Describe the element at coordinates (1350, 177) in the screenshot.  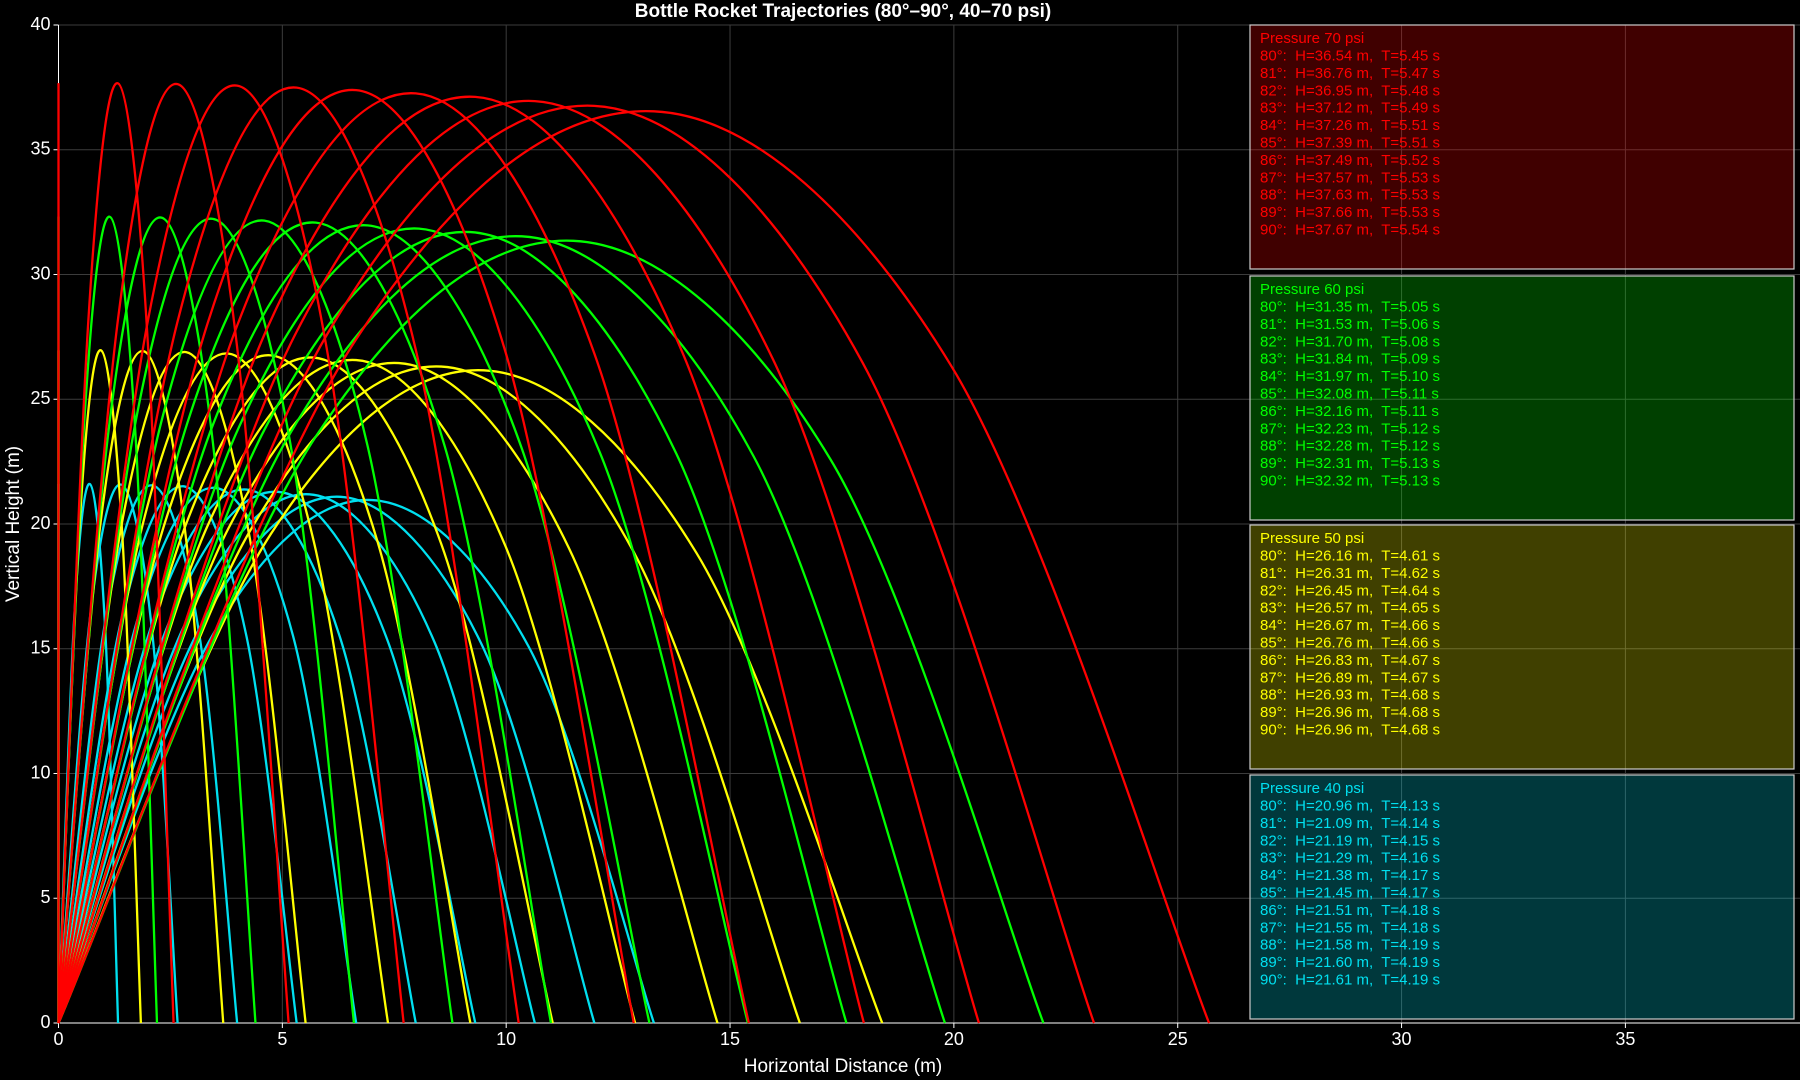
I see `legend-entry: 87°: H=37.57 m, T=5.53 s` at that location.